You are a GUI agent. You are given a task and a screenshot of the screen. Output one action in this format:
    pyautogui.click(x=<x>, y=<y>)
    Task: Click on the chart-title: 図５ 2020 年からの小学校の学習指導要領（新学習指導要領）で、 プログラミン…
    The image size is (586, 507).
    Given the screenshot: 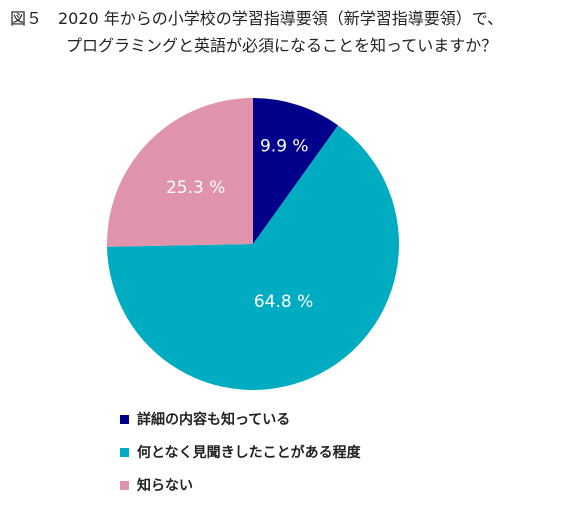 What is the action you would take?
    pyautogui.click(x=295, y=32)
    